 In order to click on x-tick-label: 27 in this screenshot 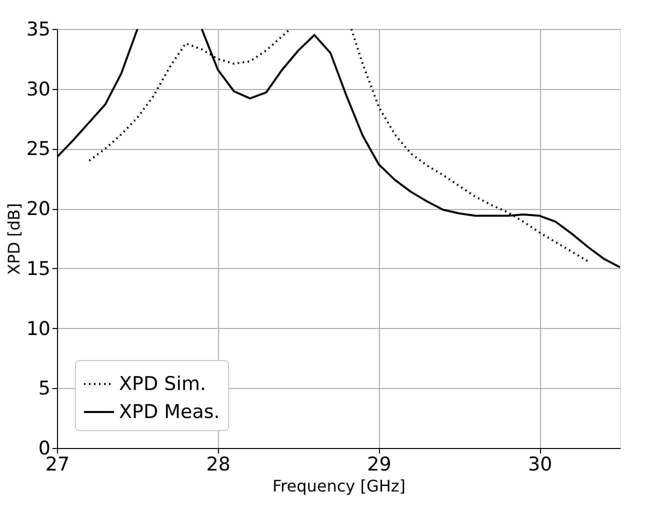, I will do `click(57, 465)`.